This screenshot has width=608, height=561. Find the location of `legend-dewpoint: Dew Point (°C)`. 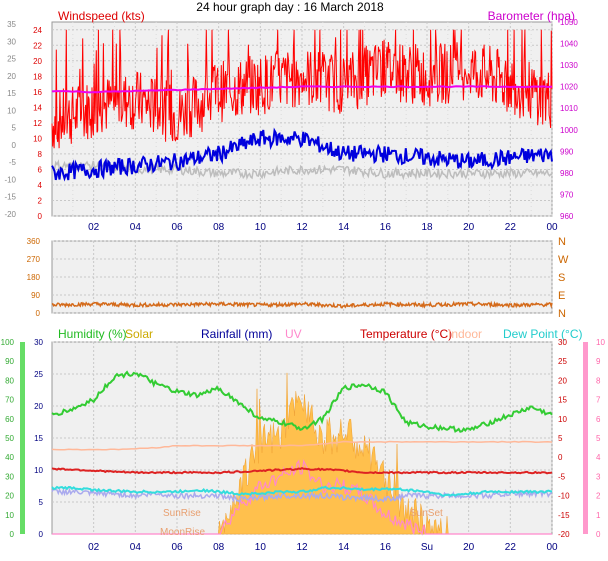

legend-dewpoint: Dew Point (°C) is located at coordinates (542, 334).